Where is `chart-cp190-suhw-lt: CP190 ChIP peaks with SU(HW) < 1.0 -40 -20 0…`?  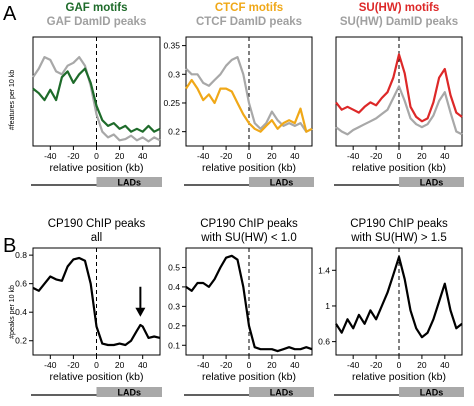
chart-cp190-suhw-lt: CP190 ChIP peaks with SU(HW) < 1.0 -40 -20 0… is located at coordinates (241, 308).